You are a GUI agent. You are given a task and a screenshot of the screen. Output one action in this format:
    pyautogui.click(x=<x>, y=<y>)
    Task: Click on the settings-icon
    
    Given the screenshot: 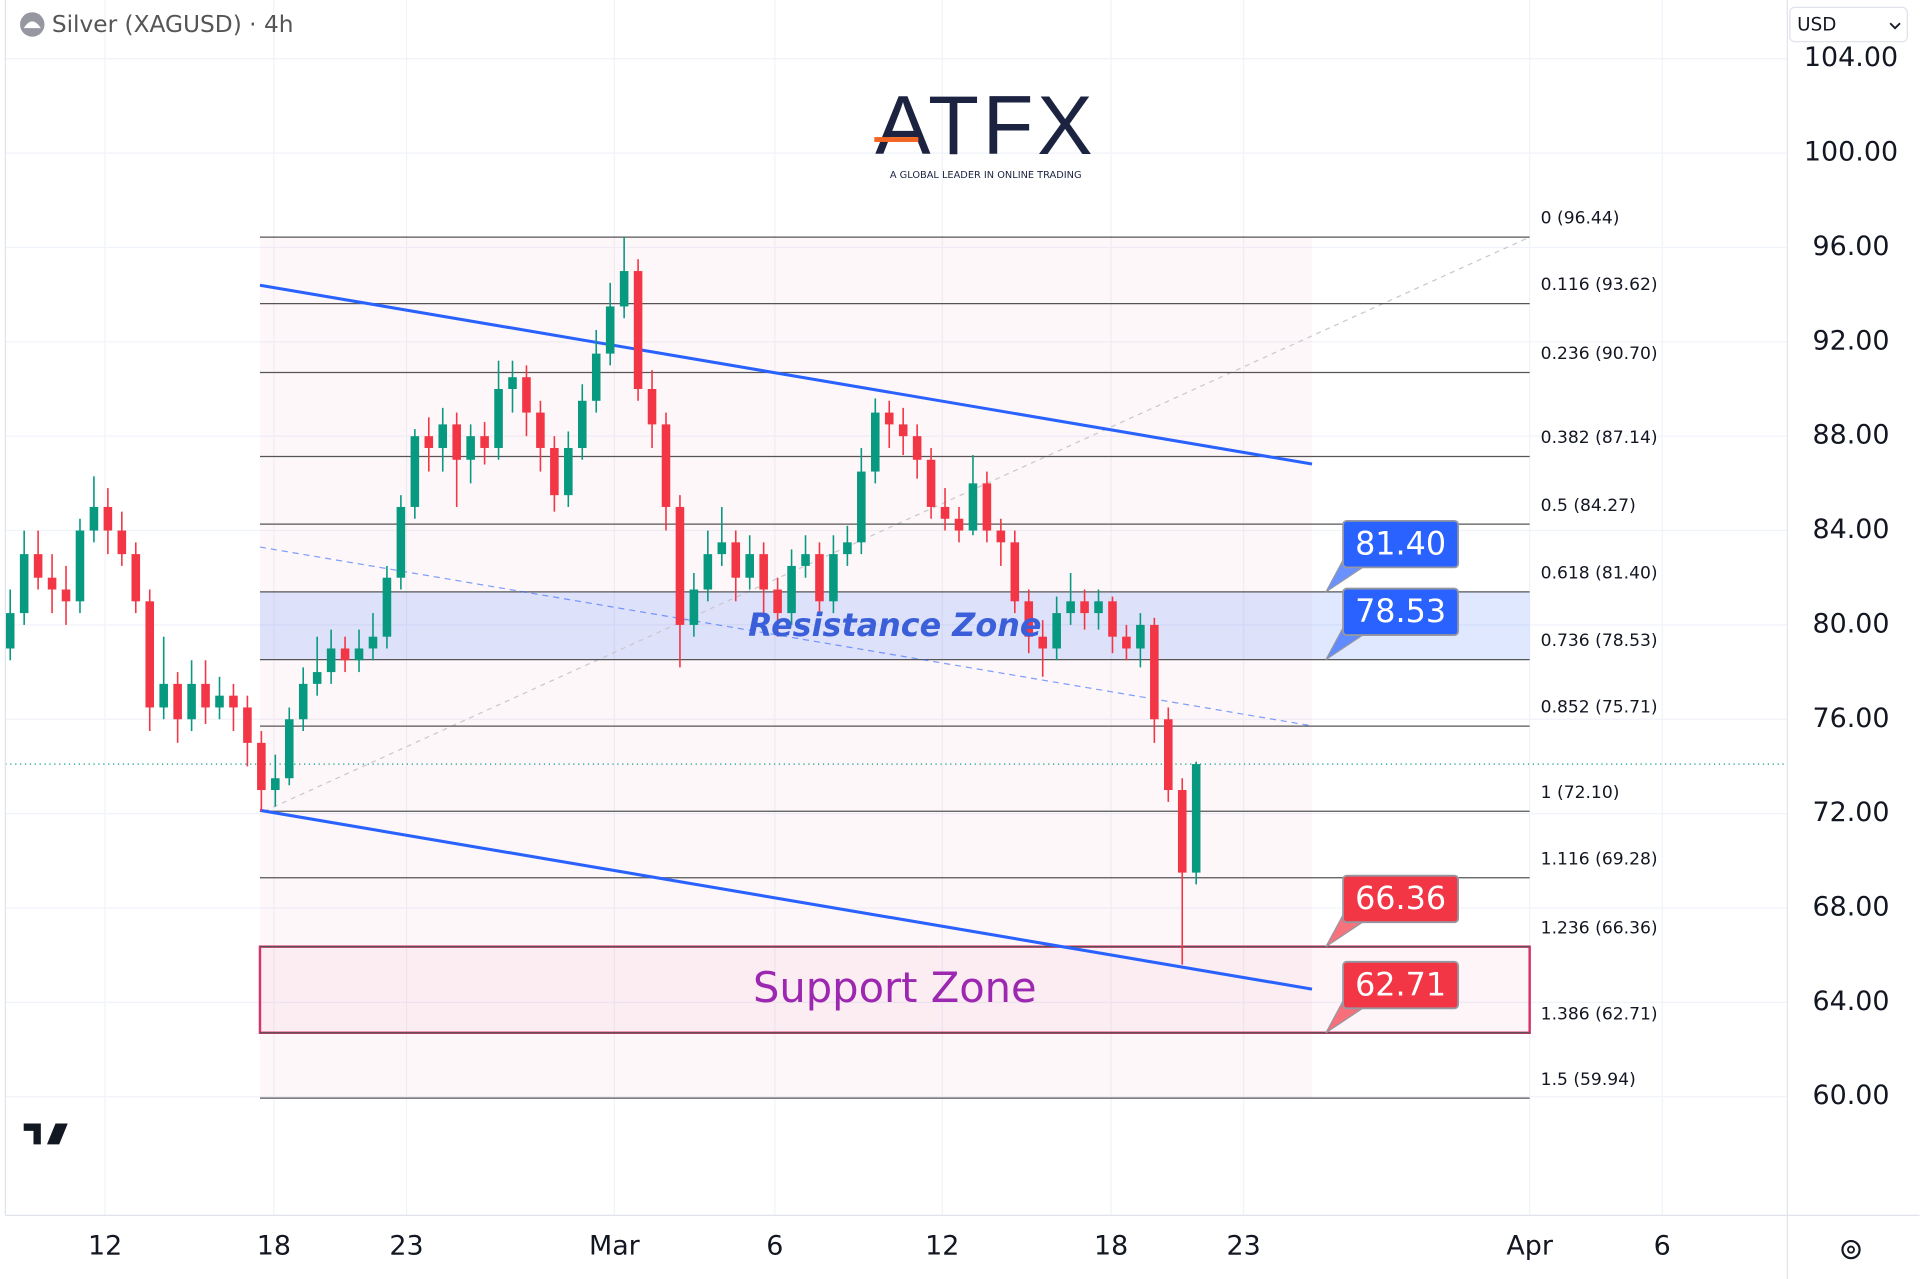 What is the action you would take?
    pyautogui.click(x=1851, y=1249)
    